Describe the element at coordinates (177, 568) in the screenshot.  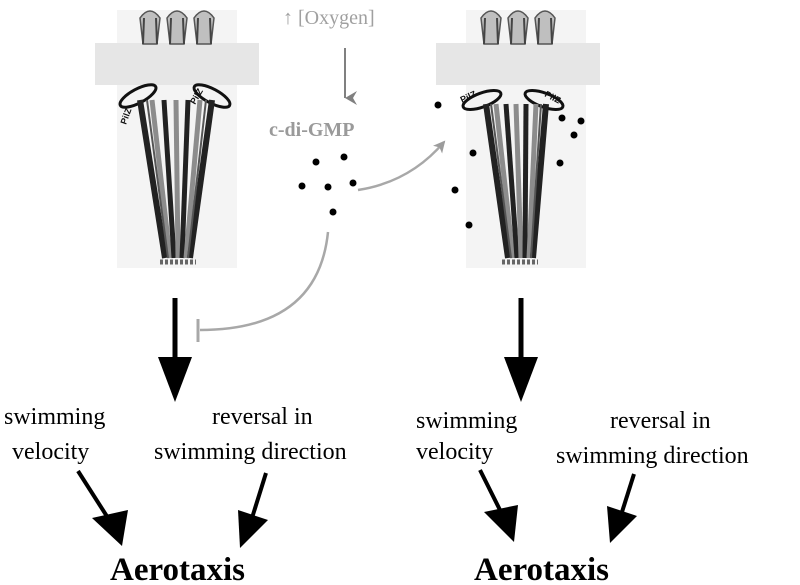
I see `left-result-aerotaxis: Aerotaxis` at that location.